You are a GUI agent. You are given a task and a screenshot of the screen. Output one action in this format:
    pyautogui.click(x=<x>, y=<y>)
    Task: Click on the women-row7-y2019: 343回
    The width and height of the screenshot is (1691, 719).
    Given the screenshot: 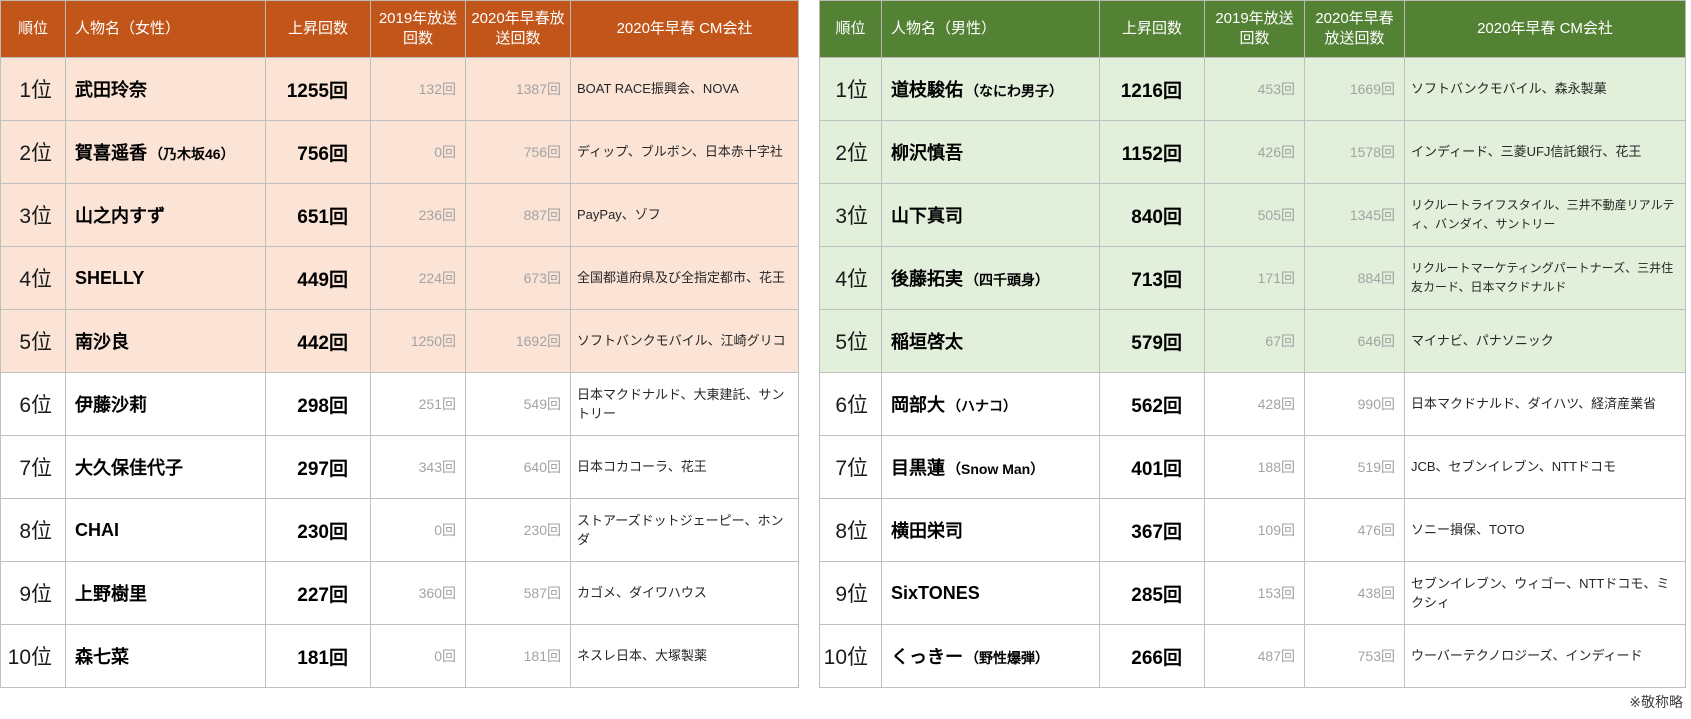 What is the action you would take?
    pyautogui.click(x=418, y=467)
    